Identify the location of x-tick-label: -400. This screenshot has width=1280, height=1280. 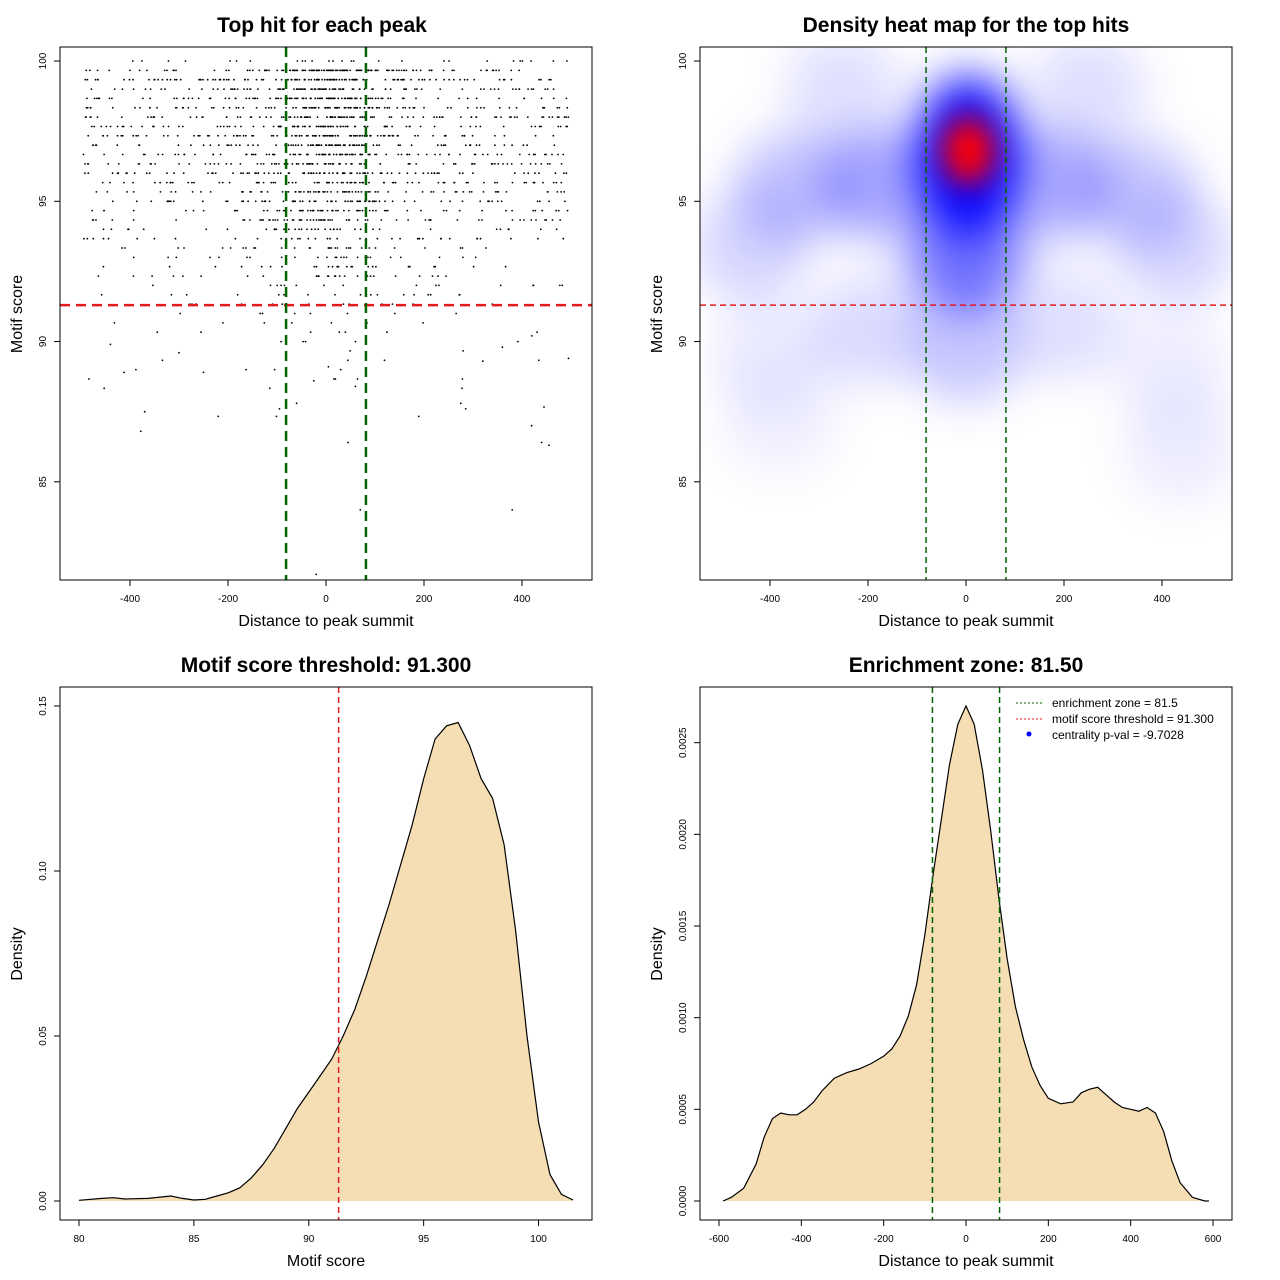
(770, 599).